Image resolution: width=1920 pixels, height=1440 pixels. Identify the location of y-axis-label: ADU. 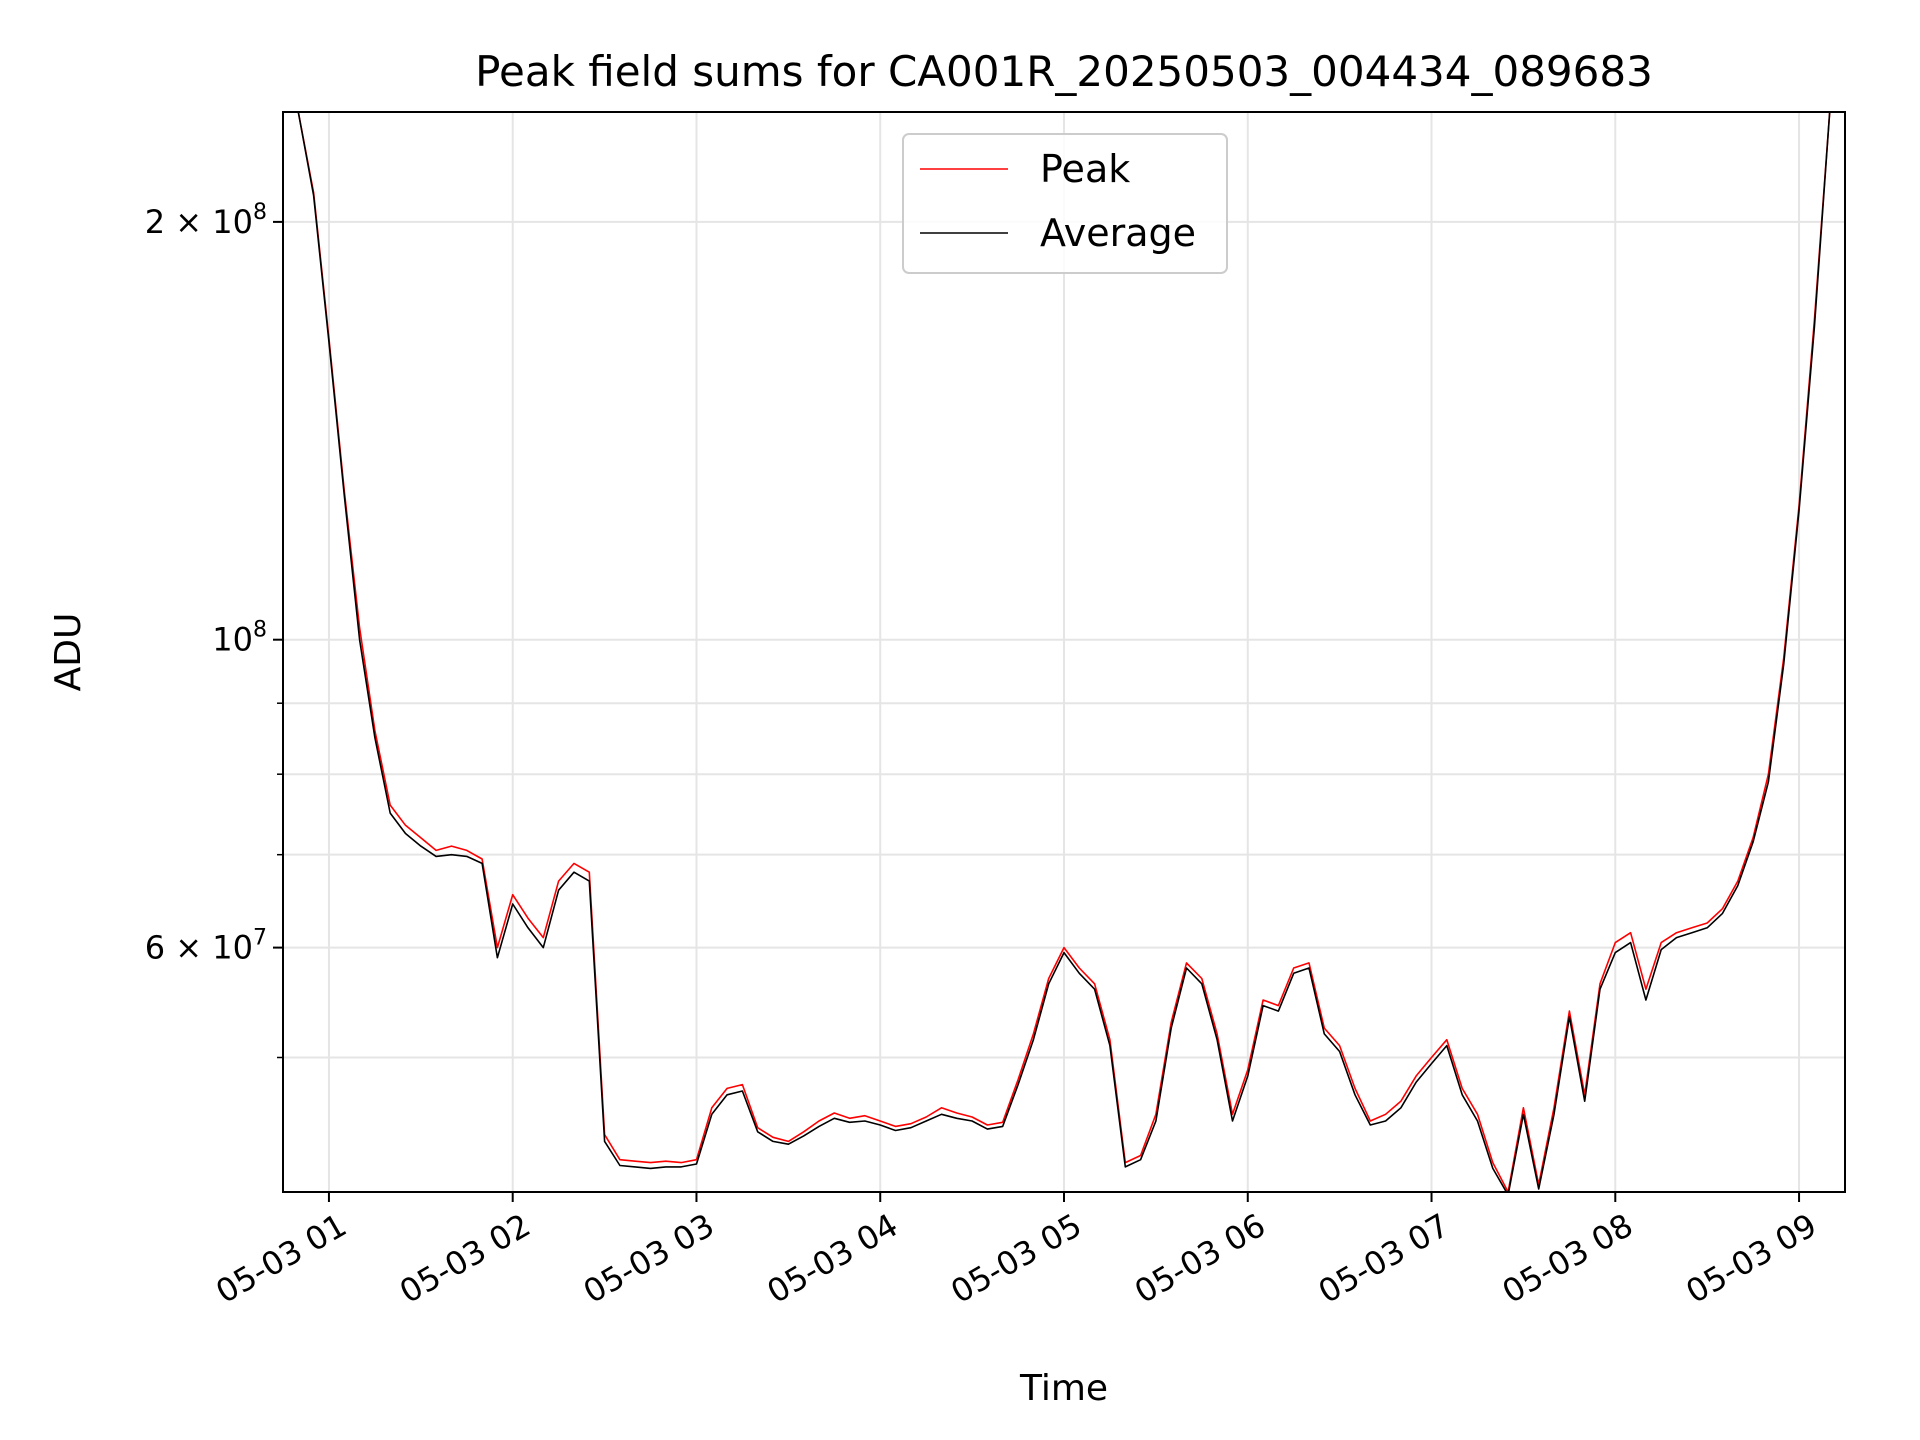
(68, 652).